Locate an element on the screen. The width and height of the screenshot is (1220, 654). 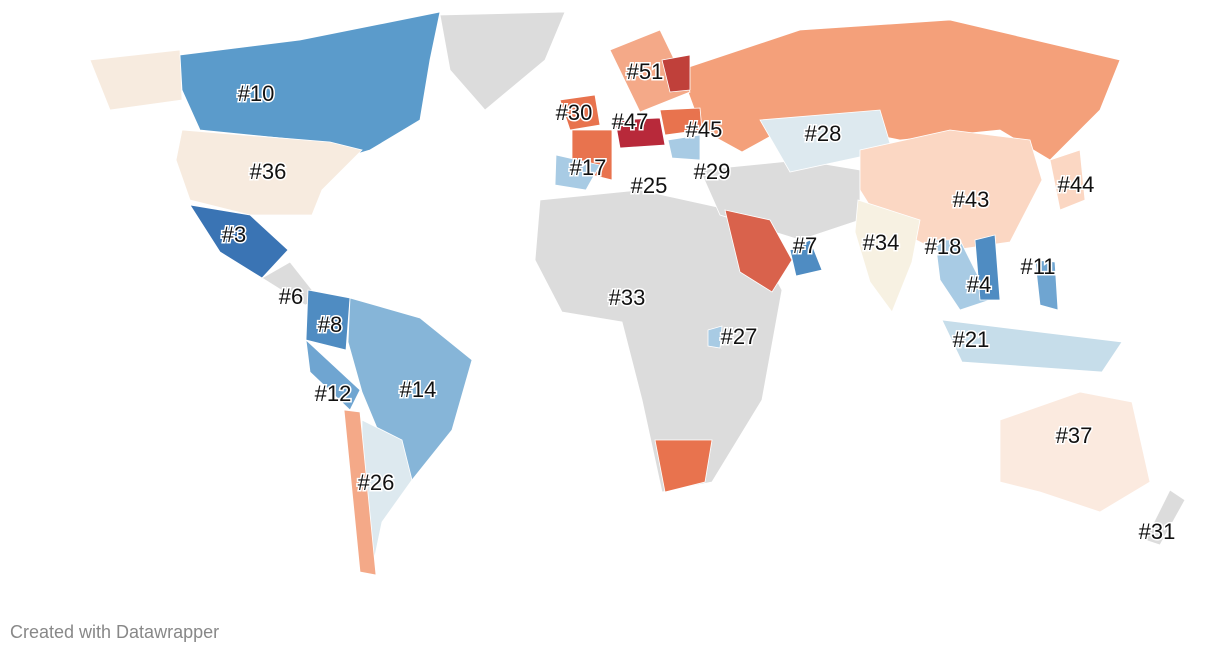
rank-label: #17 is located at coordinates (588, 167).